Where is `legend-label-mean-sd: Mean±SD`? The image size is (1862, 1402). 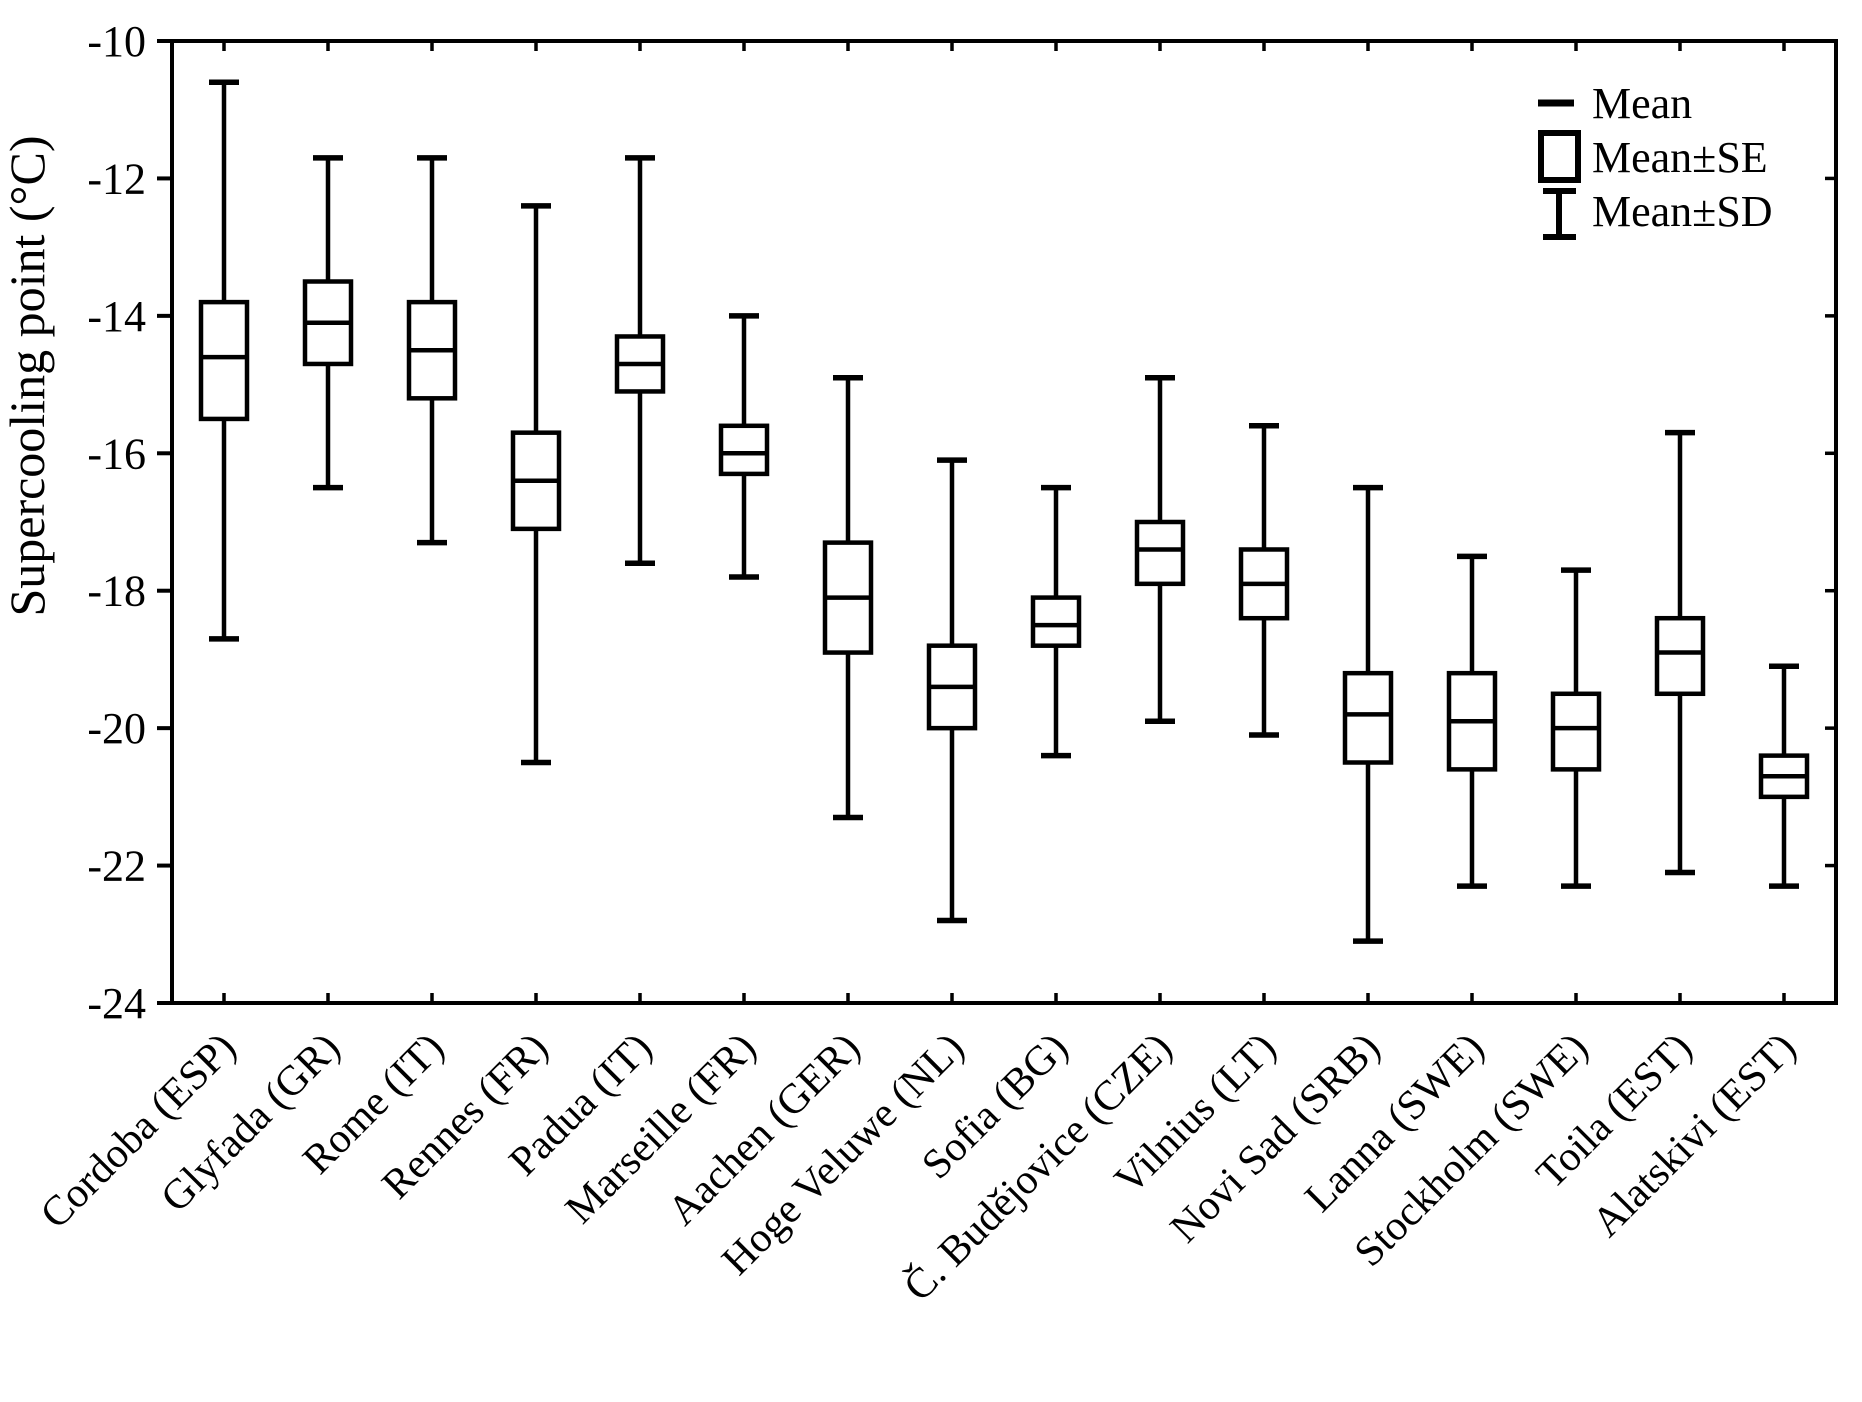
legend-label-mean-sd: Mean±SD is located at coordinates (1682, 211).